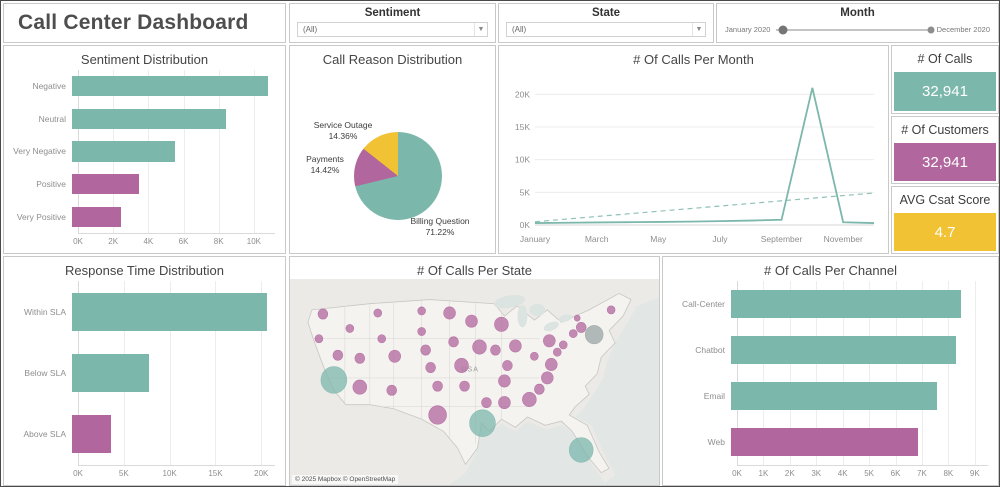  I want to click on bar-row: Within SLA, so click(144, 311).